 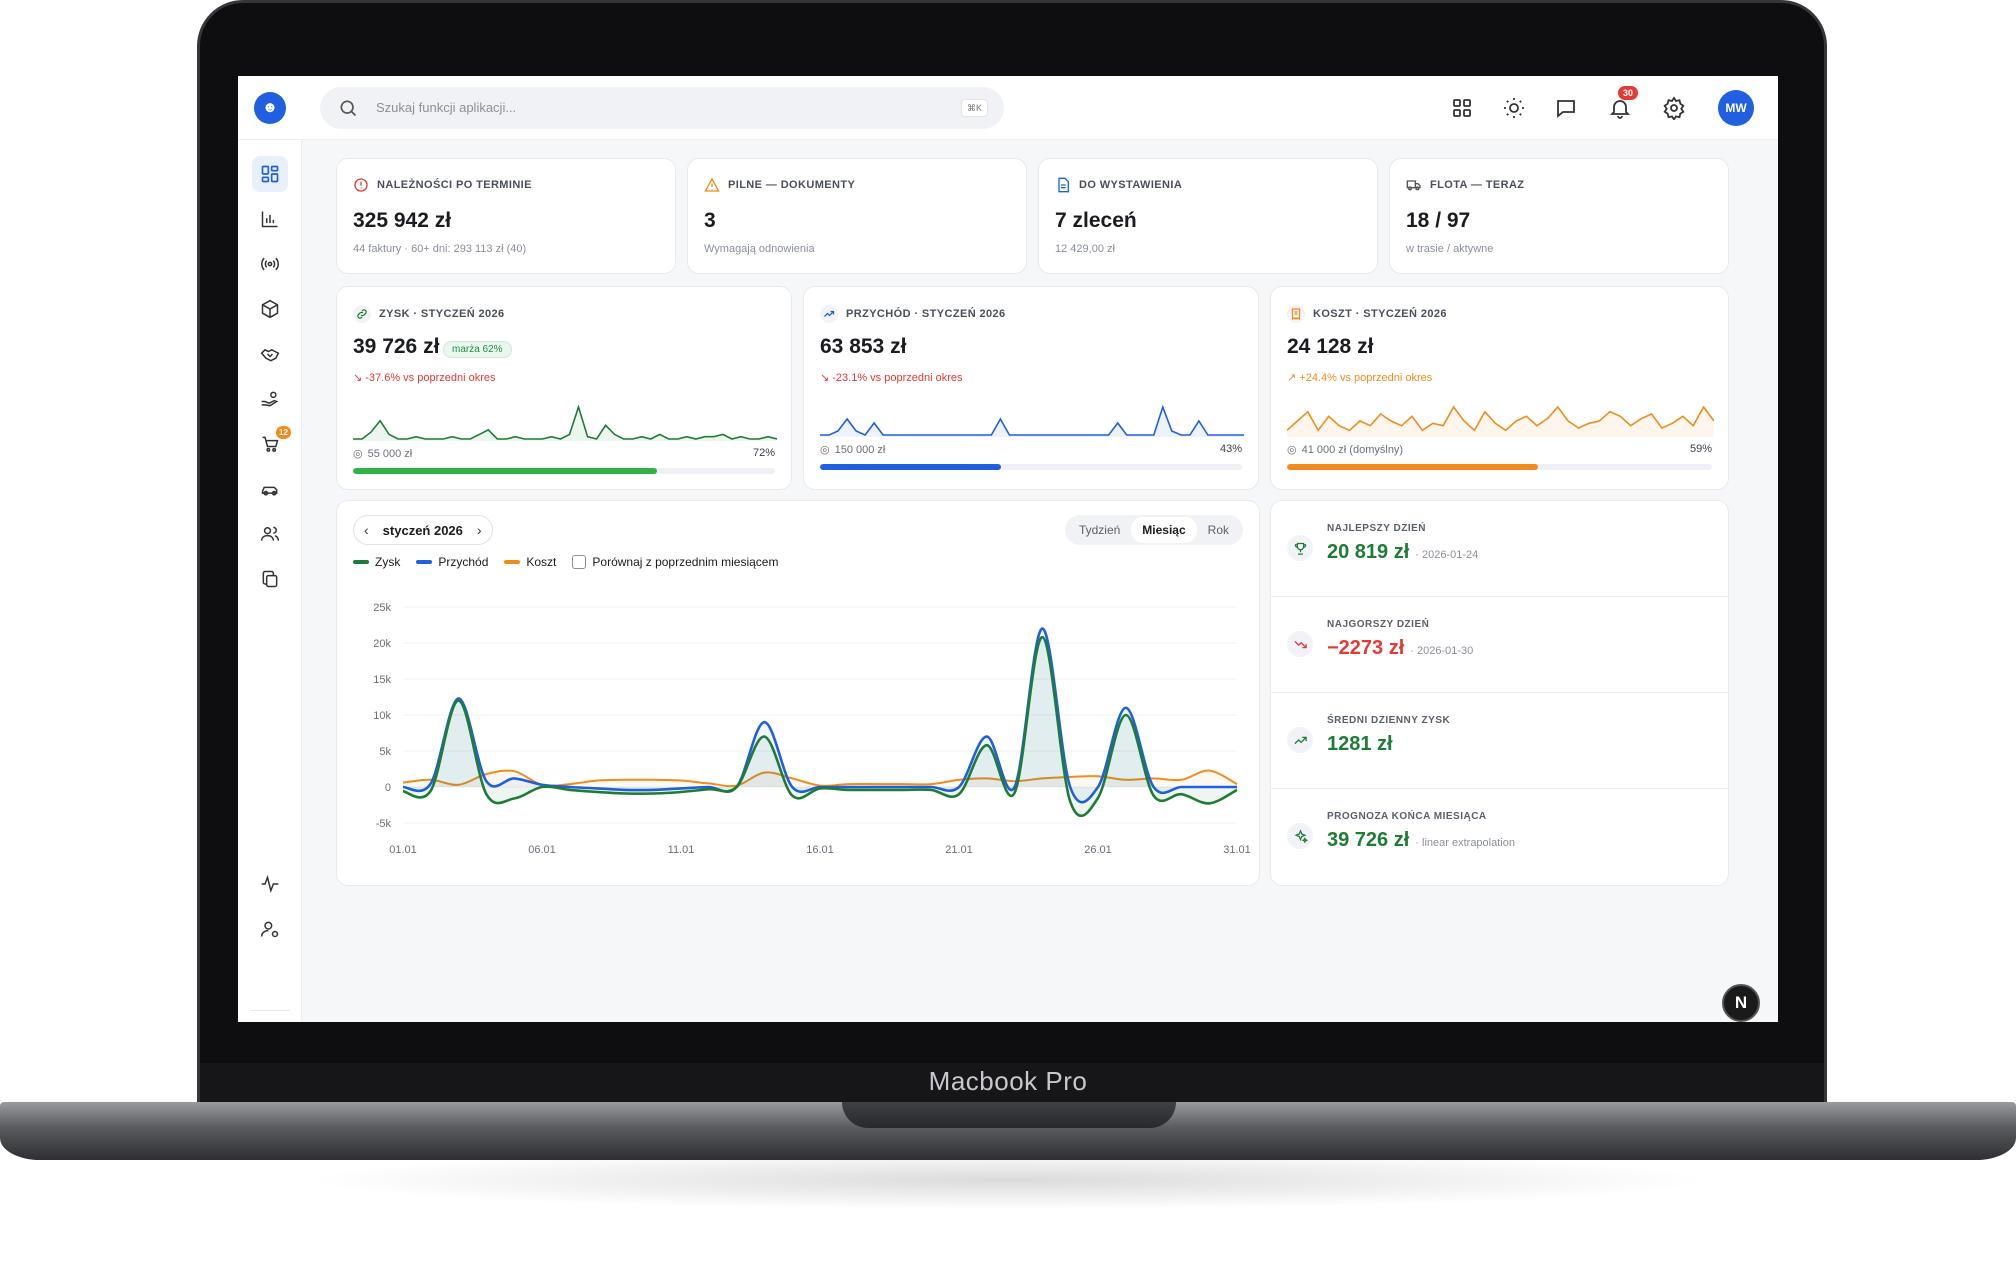 What do you see at coordinates (1421, 840) in the screenshot?
I see `stat-value-line: 39 726 zł · linear extrapolation` at bounding box center [1421, 840].